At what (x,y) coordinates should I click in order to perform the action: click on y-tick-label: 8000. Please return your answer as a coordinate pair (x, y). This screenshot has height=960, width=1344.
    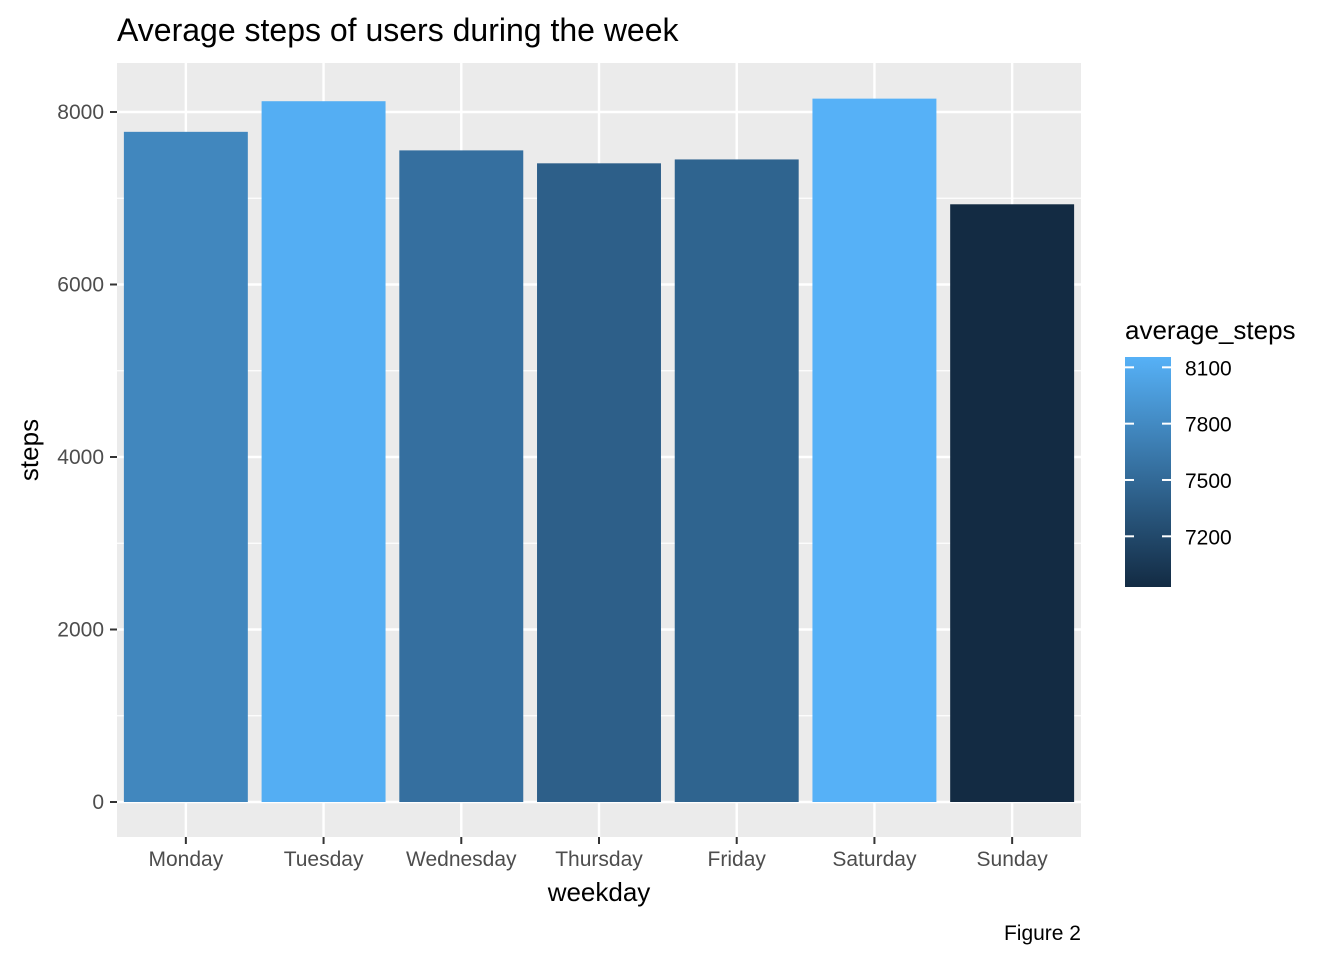
    Looking at the image, I should click on (80, 112).